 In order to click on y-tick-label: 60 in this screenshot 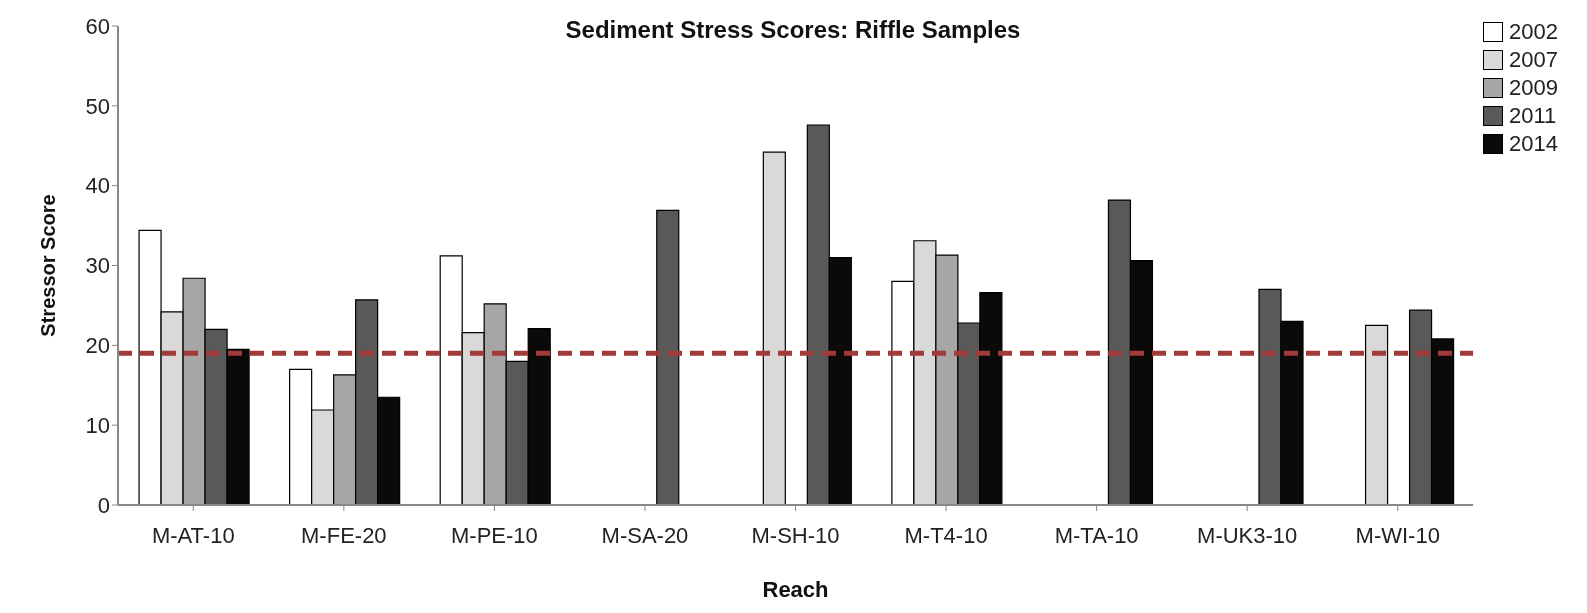, I will do `click(97, 26)`.